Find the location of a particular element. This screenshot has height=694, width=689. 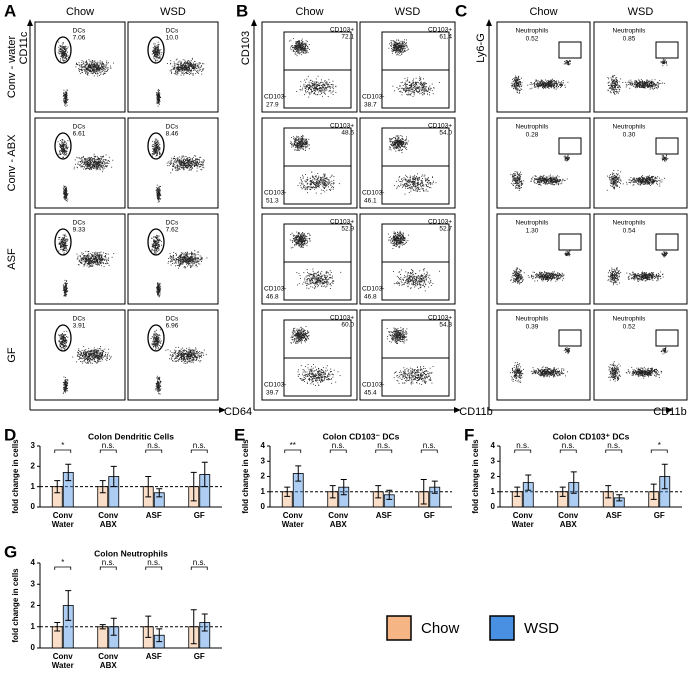

gate-value: 7.62 is located at coordinates (172, 230).